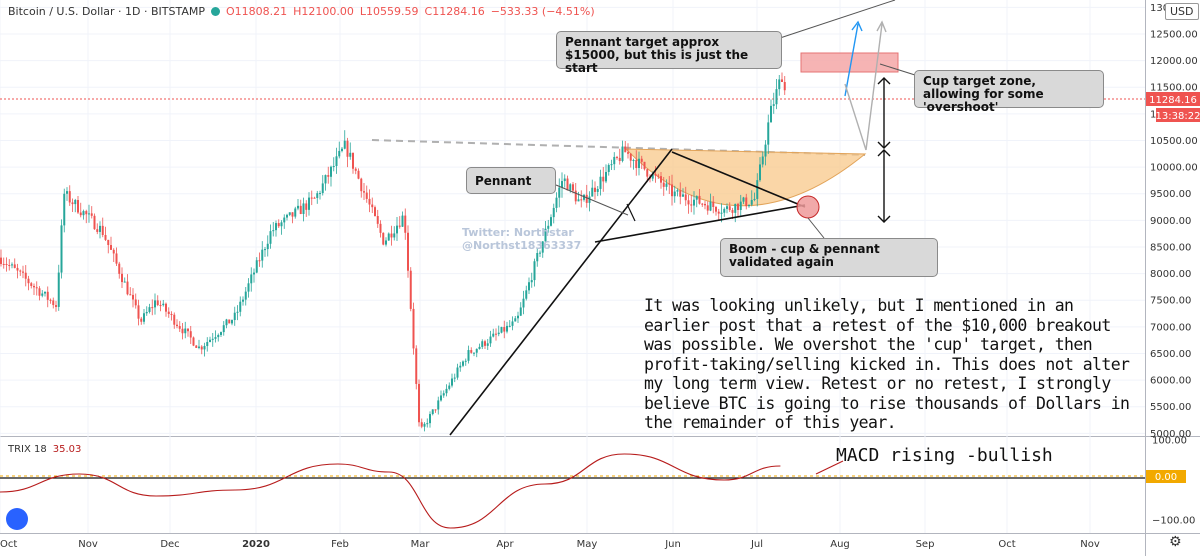 The width and height of the screenshot is (1200, 556). I want to click on price-tick-label: 6000.00, so click(1170, 381).